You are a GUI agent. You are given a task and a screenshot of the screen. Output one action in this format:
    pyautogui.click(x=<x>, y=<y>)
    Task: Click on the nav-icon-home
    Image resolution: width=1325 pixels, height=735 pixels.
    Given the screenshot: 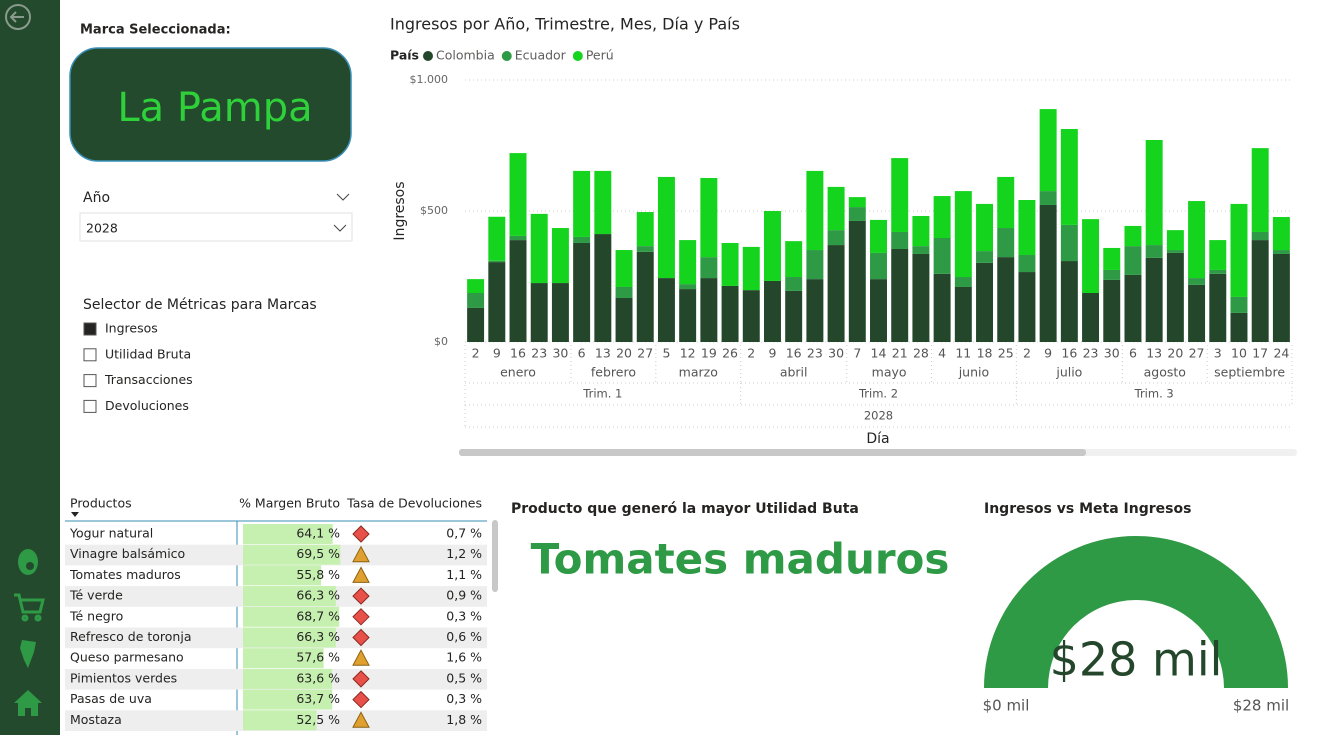 What is the action you would take?
    pyautogui.click(x=28, y=703)
    